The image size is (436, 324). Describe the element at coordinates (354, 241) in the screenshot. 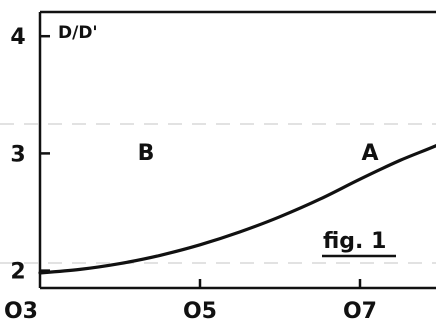

I see `figure-caption: fig. 1` at that location.